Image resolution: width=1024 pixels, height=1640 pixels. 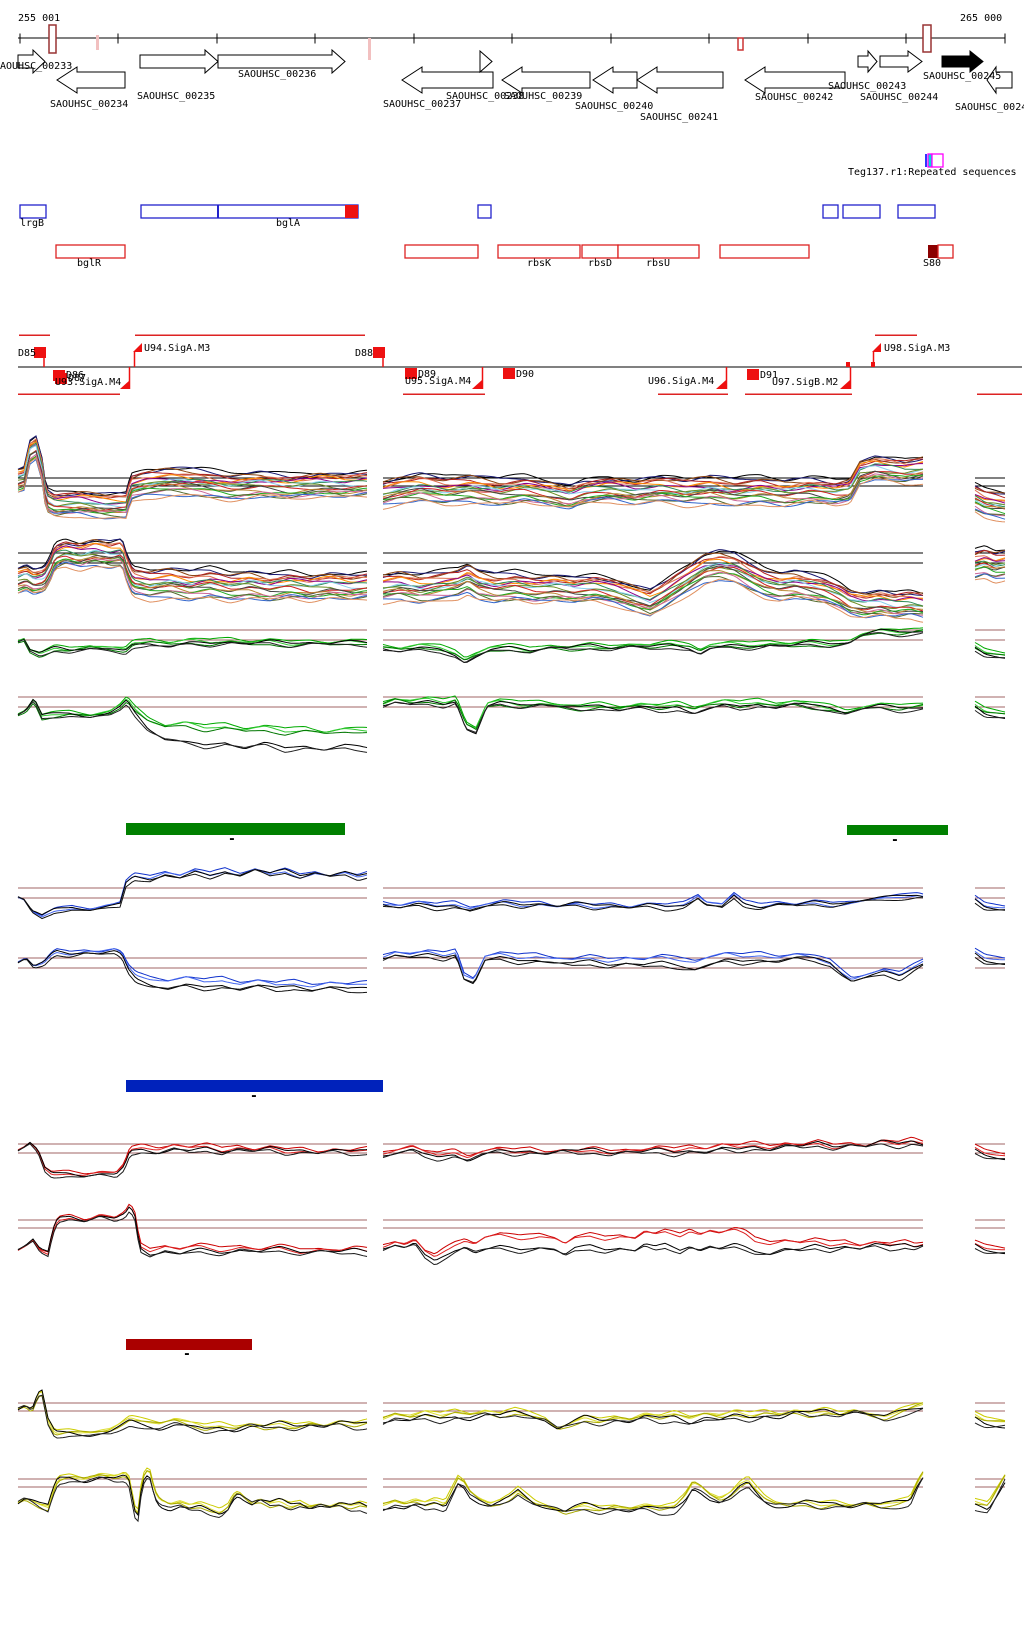 I want to click on coordinate-ruler, so click(x=512, y=42).